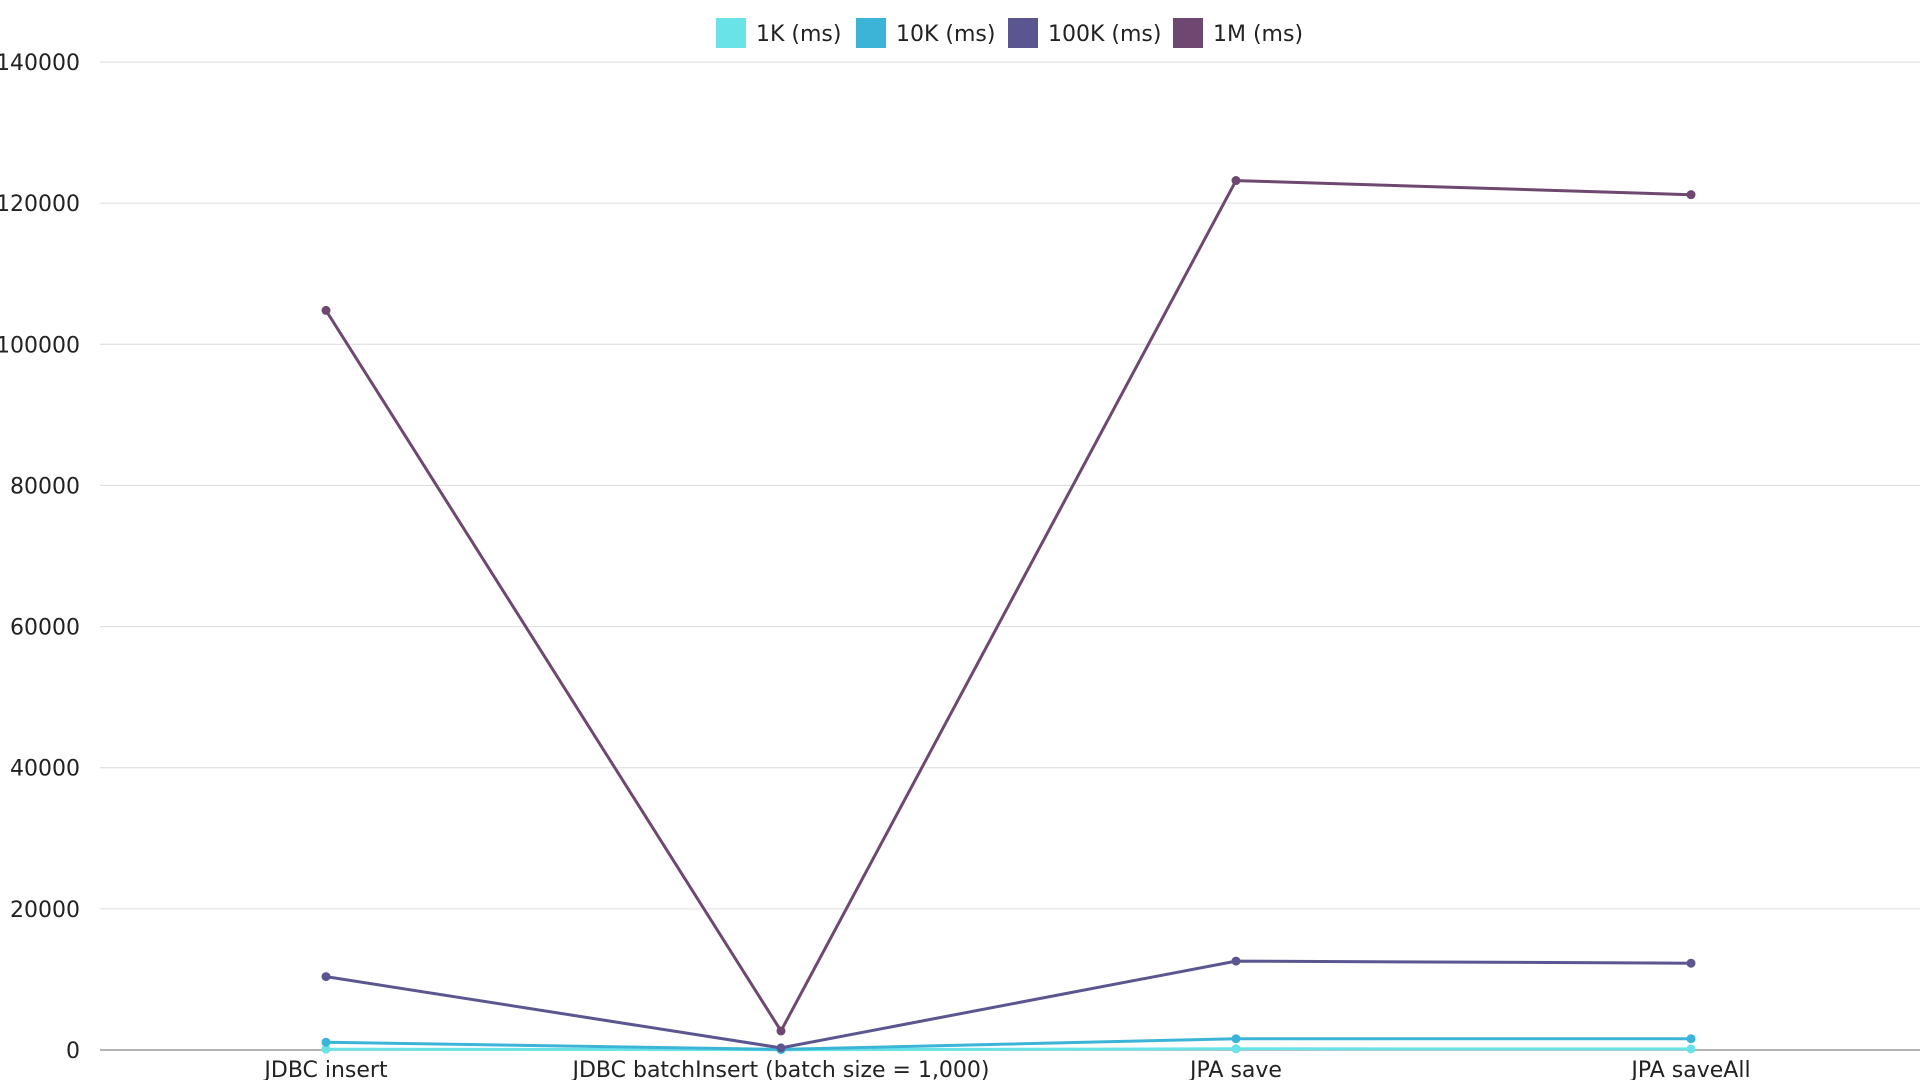 The height and width of the screenshot is (1080, 1920). I want to click on y-tick-label: 120000, so click(40, 204).